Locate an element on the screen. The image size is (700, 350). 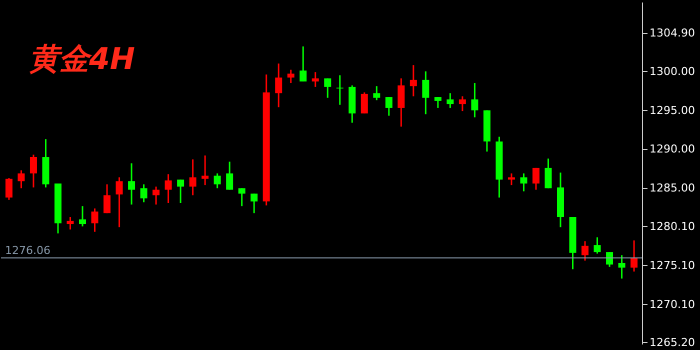
y-tick-label: 1275.10 is located at coordinates (672, 265).